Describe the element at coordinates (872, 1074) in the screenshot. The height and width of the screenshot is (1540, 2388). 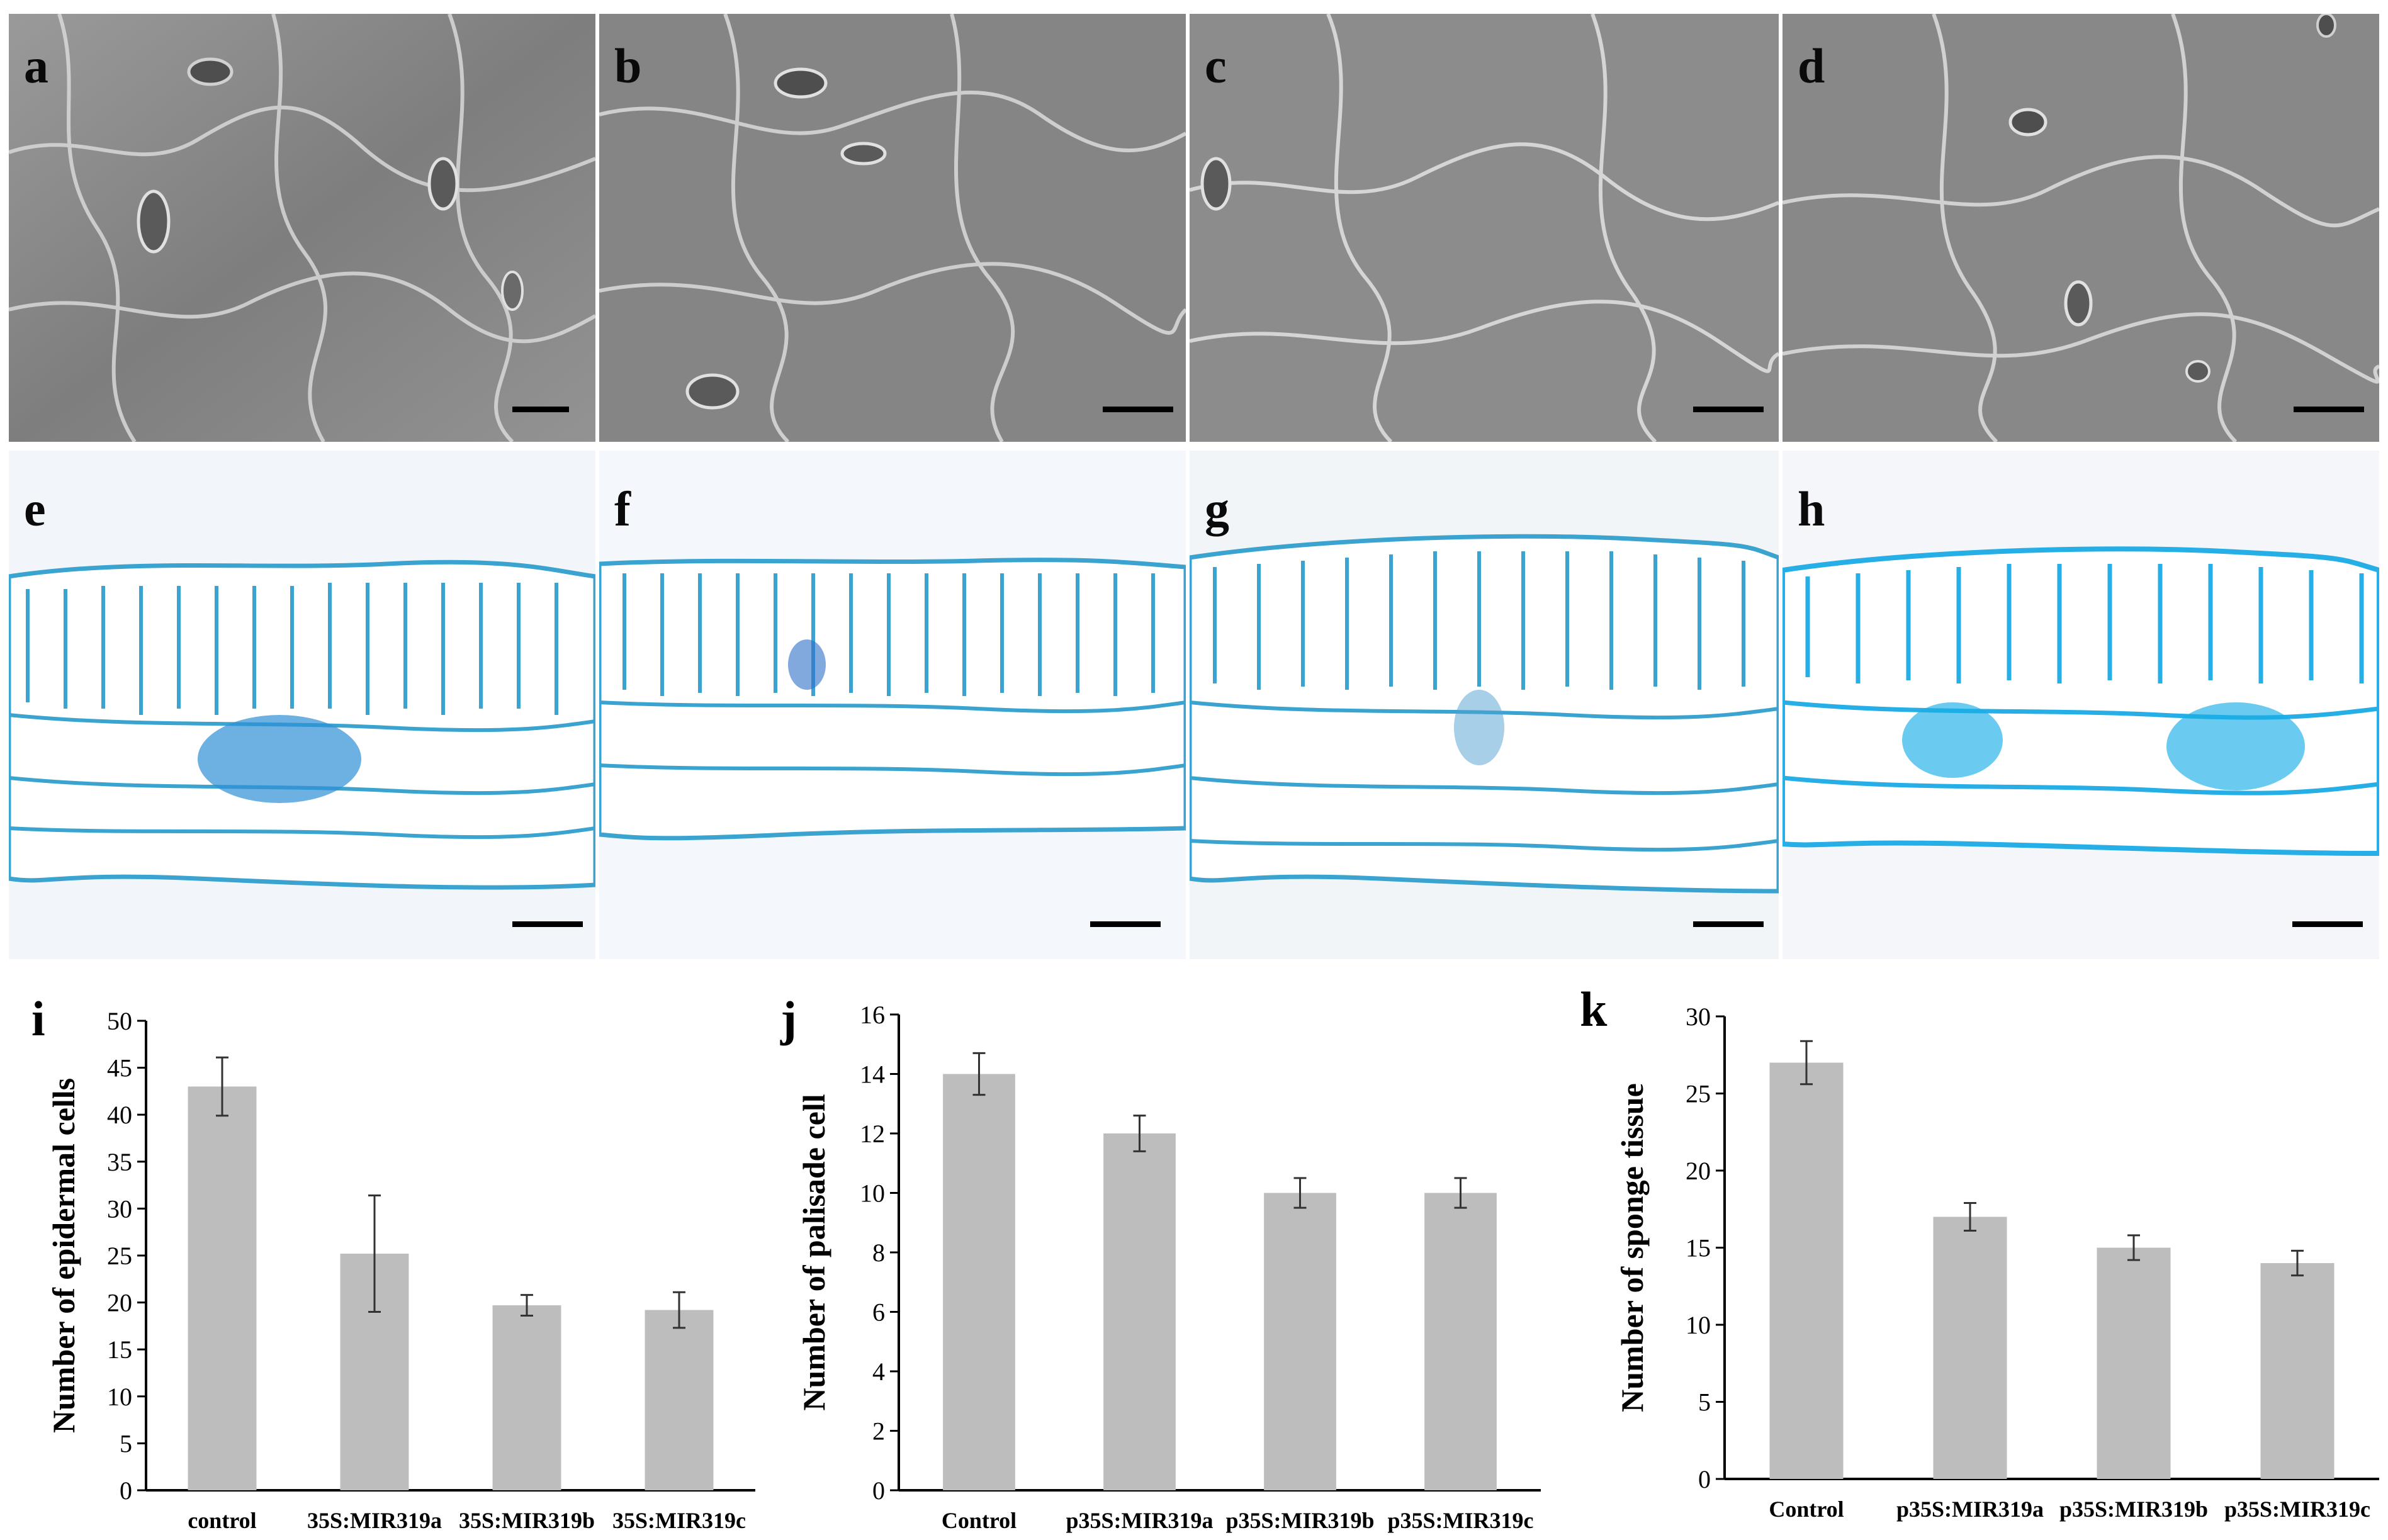
I see `y-tick-label: 14` at that location.